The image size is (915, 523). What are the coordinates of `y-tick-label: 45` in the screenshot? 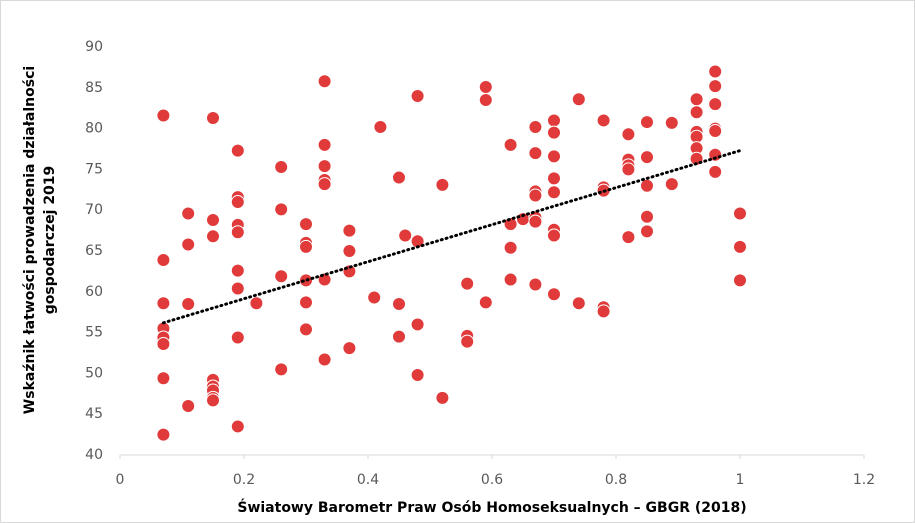 It's located at (94, 414).